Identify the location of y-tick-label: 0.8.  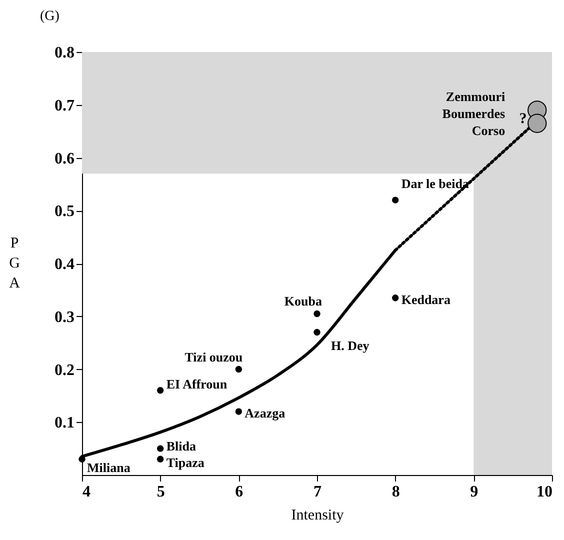
(64, 53).